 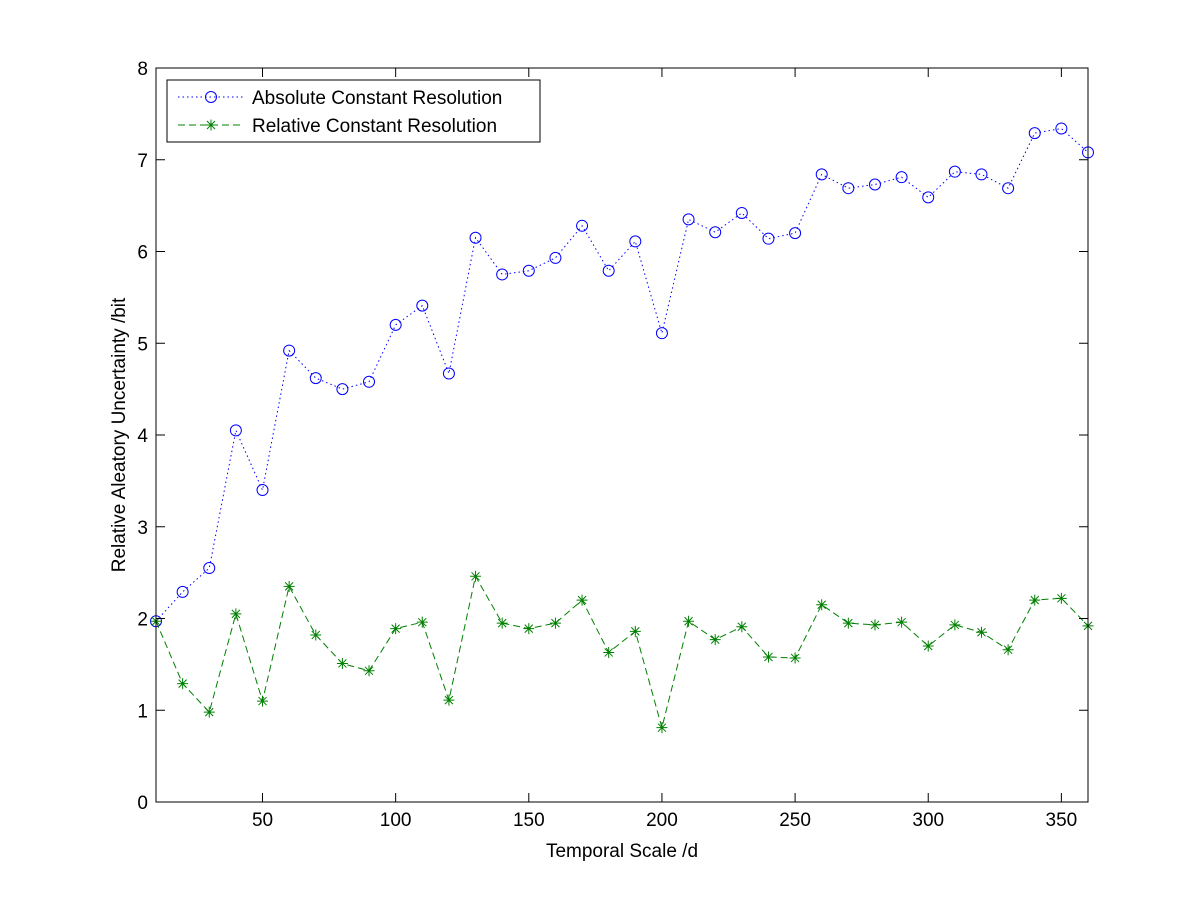 What do you see at coordinates (142, 161) in the screenshot?
I see `y-tick-label: 7` at bounding box center [142, 161].